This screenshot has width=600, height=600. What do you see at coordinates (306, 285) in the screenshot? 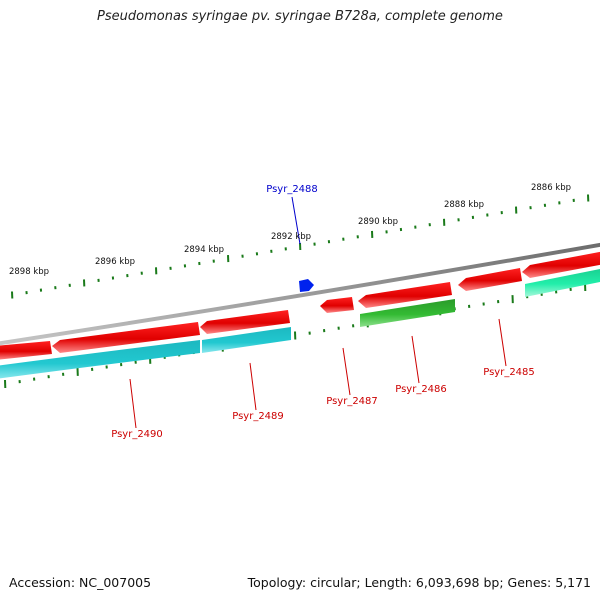
I see `gene-psyr-2488-marker` at bounding box center [306, 285].